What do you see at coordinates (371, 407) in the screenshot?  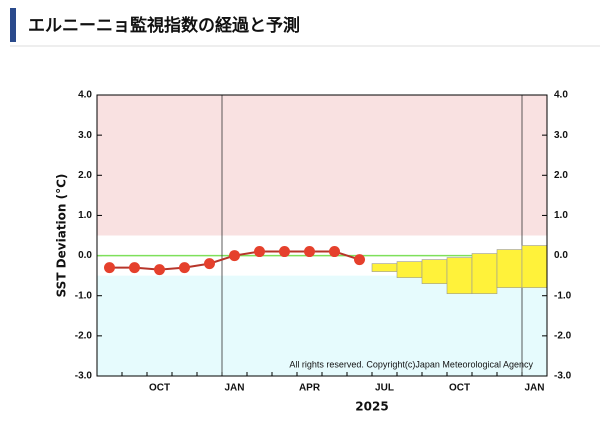 I see `x-axis-label: 2025` at bounding box center [371, 407].